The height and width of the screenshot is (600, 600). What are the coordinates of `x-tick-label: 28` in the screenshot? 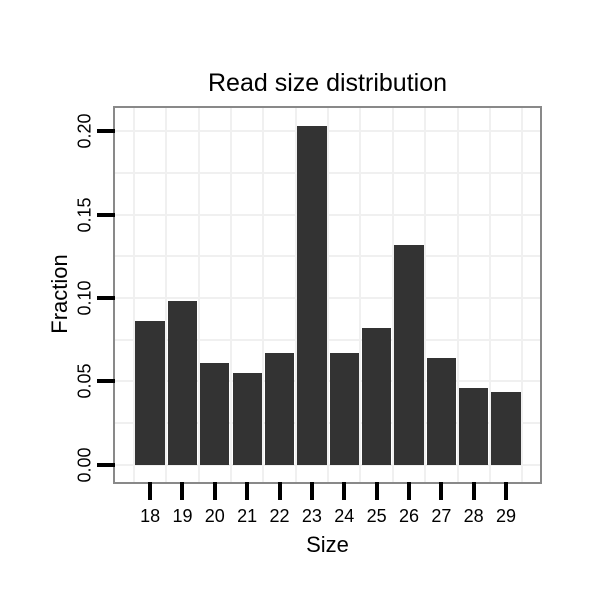 It's located at (473, 516).